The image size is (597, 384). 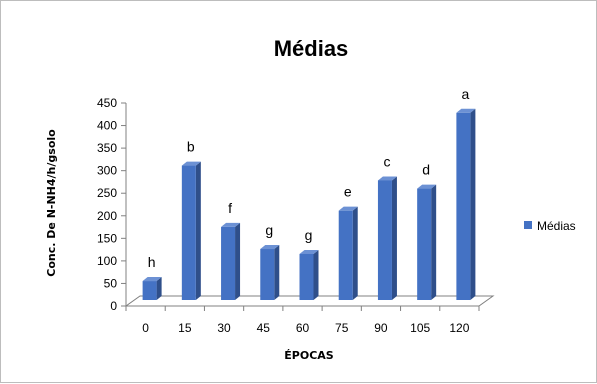 I want to click on x-tick-label: 90, so click(x=381, y=328).